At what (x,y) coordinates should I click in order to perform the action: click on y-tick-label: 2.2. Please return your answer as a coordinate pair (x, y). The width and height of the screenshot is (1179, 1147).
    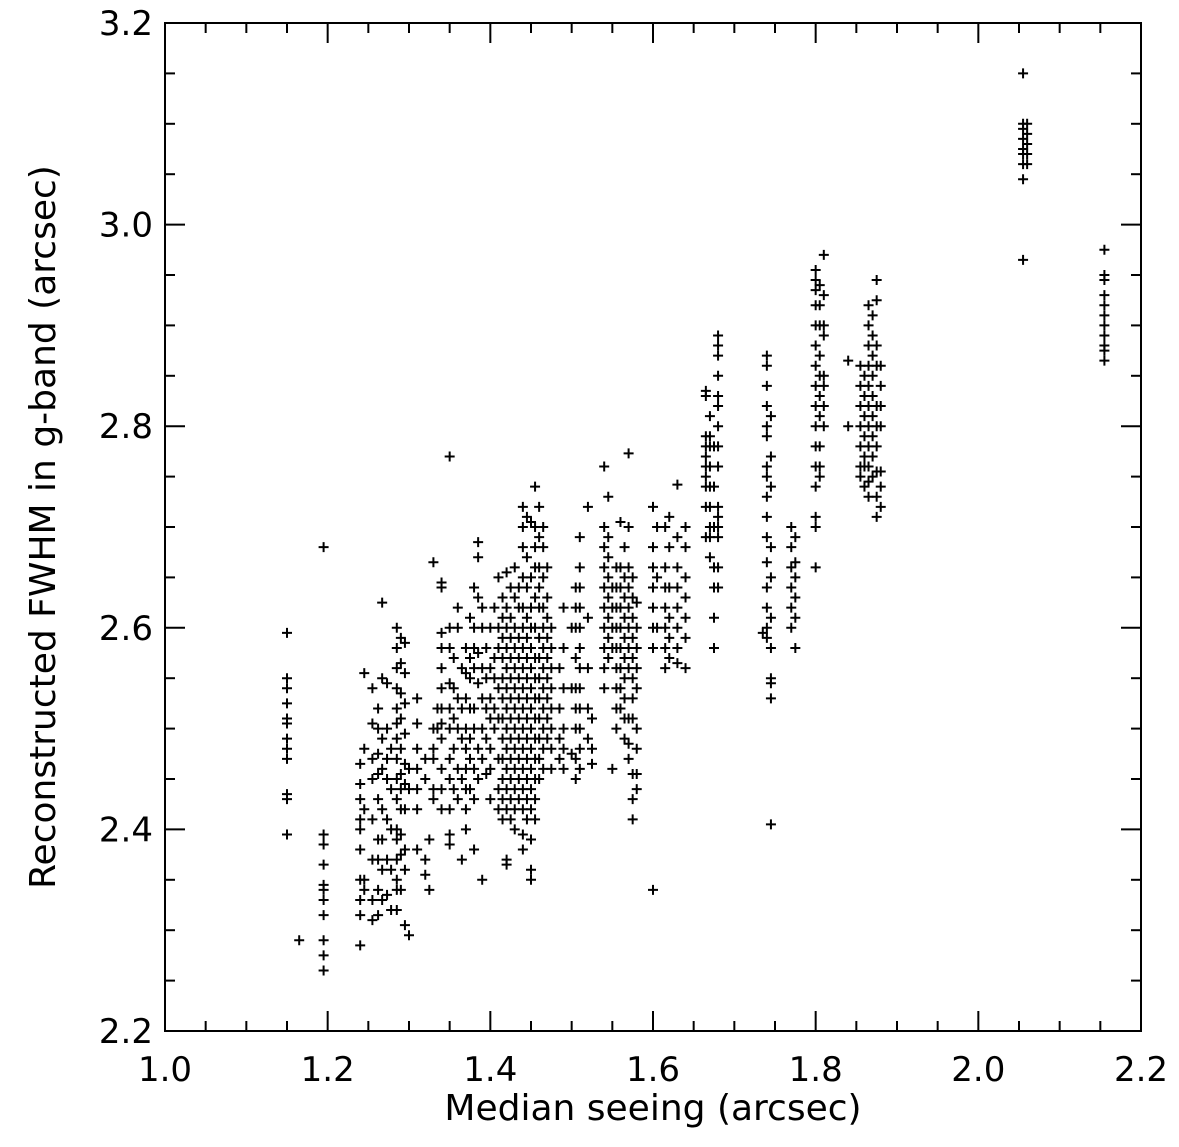
    Looking at the image, I should click on (126, 1032).